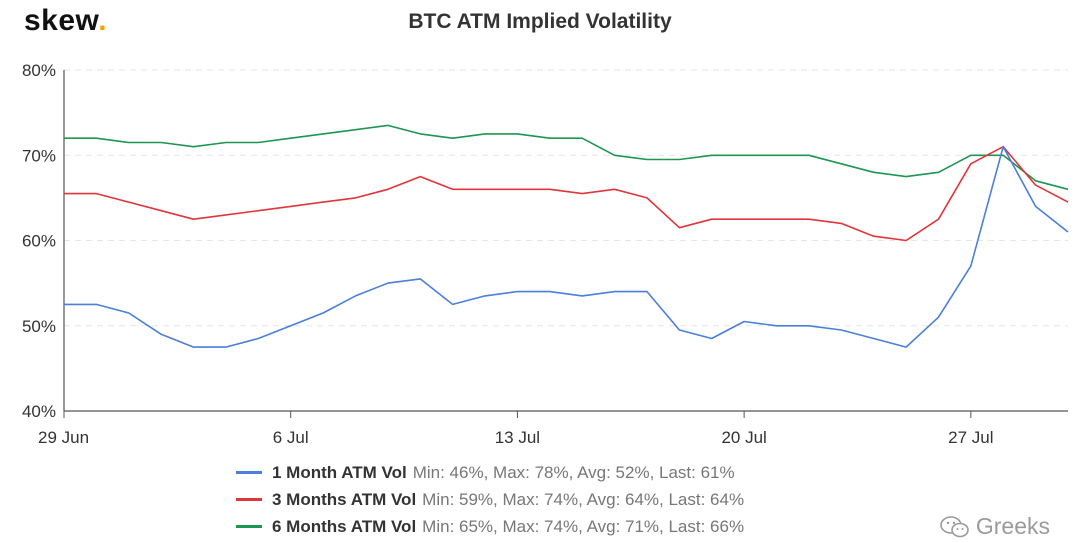 This screenshot has height=543, width=1080. Describe the element at coordinates (573, 472) in the screenshot. I see `legend-stats: Min: 46%, Max: 78%, Avg: 52%, Last: 61%` at that location.